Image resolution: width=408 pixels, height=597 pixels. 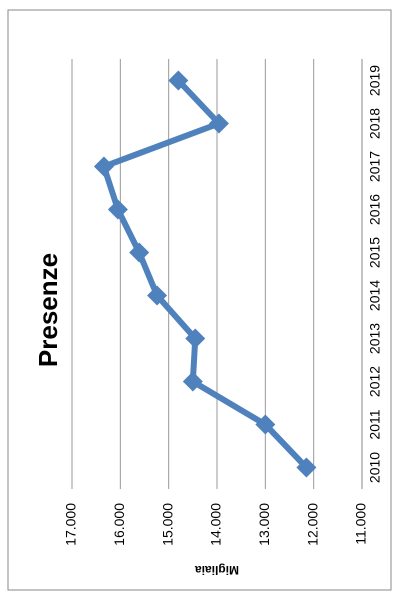 I want to click on y-tick-label: 13.000, so click(x=264, y=524).